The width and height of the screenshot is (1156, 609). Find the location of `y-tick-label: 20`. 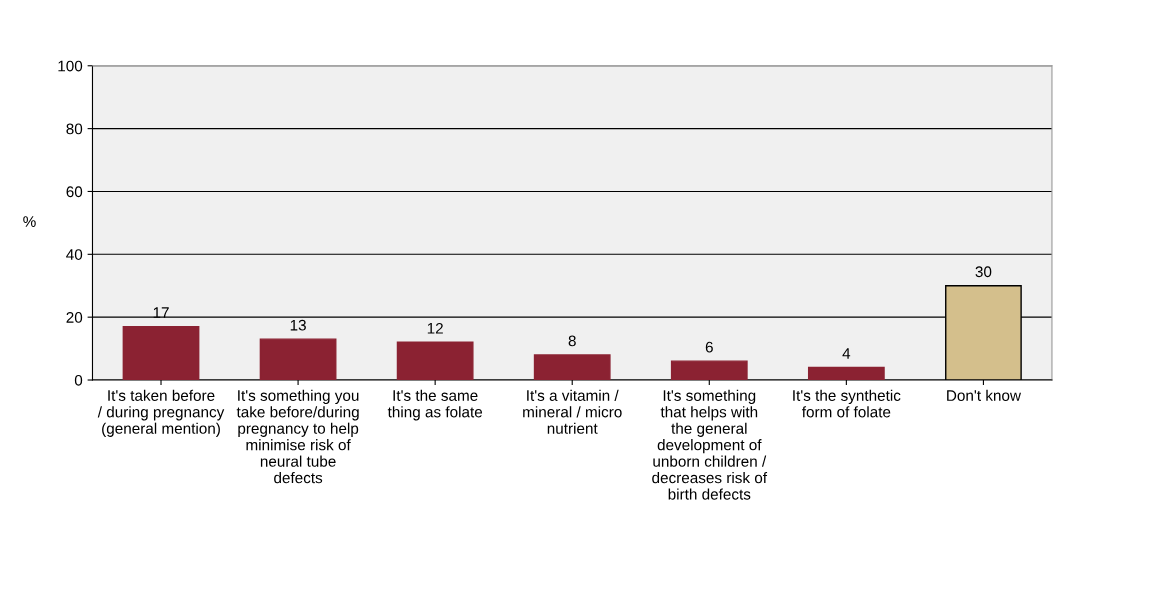

y-tick-label: 20 is located at coordinates (74, 317).